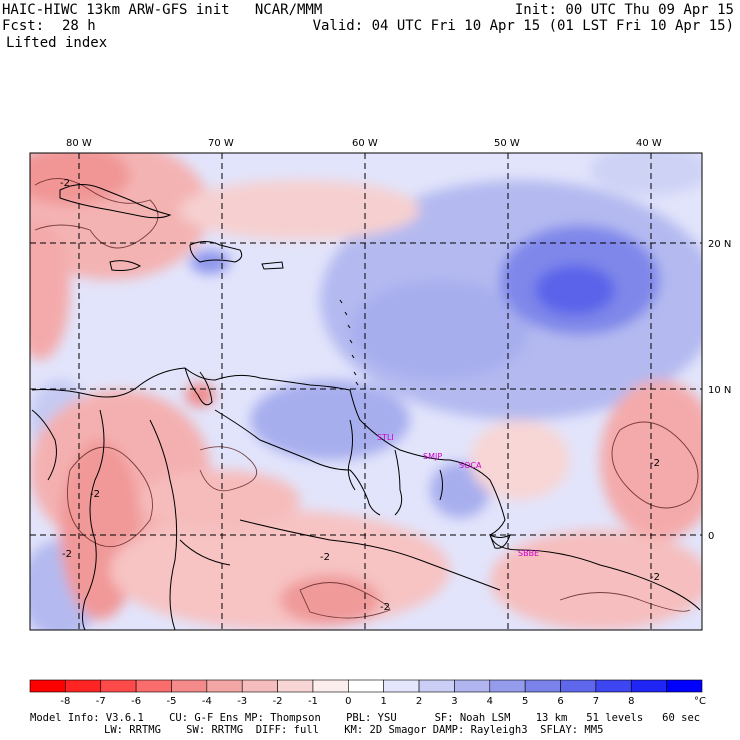 This screenshot has height=740, width=740. I want to click on plot-title: HAIC-HIWC 13km ARW-GFS init NCAR/MMM, so click(162, 10).